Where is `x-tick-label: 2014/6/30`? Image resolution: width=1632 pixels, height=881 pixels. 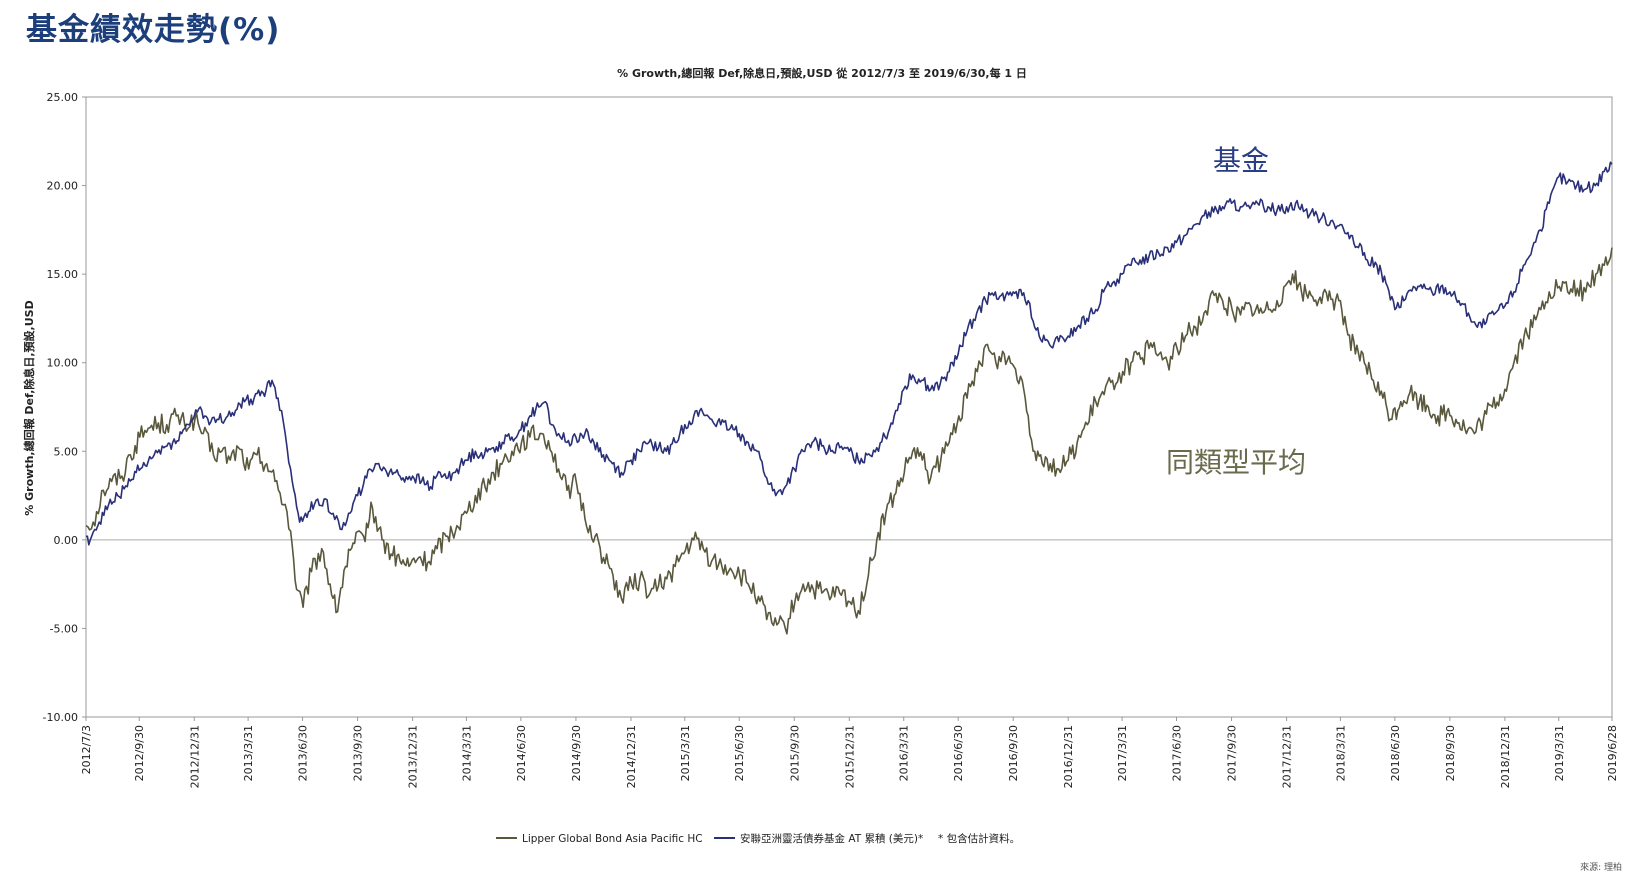
x-tick-label: 2014/6/30 is located at coordinates (521, 753).